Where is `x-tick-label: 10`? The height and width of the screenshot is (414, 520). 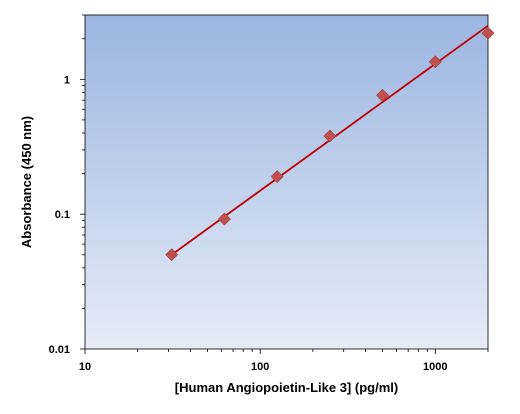 x-tick-label: 10 is located at coordinates (85, 367).